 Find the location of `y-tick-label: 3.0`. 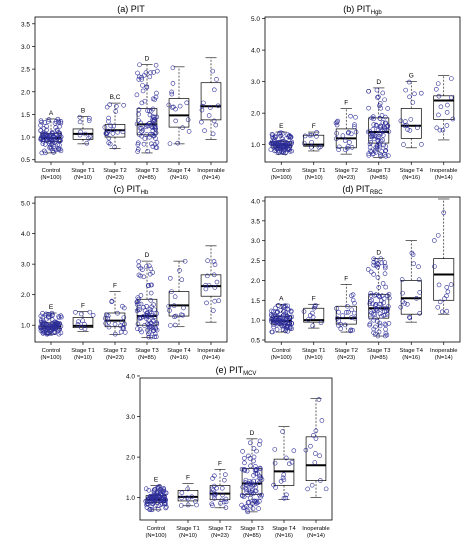

y-tick-label: 3.0 is located at coordinates (255, 82).